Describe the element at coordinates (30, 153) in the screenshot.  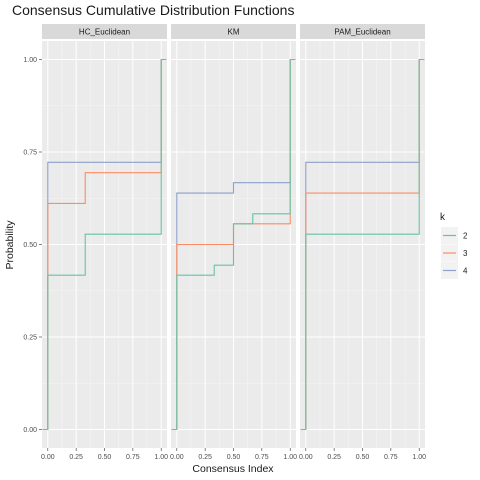
I see `y-tick-label: 0.75` at that location.